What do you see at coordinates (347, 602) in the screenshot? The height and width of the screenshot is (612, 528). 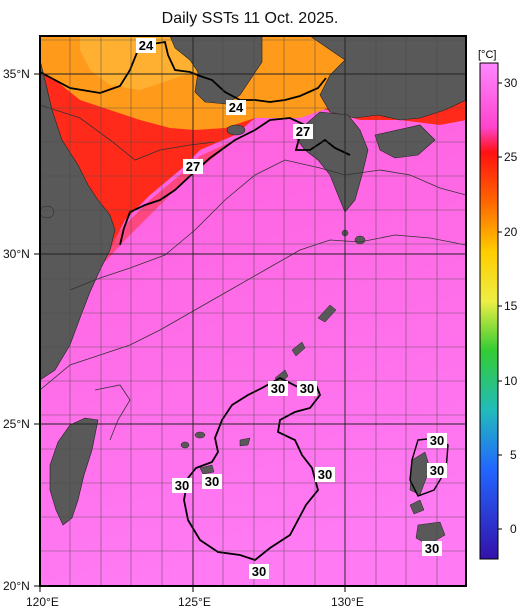 I see `x-tick-label-130: 130°E` at bounding box center [347, 602].